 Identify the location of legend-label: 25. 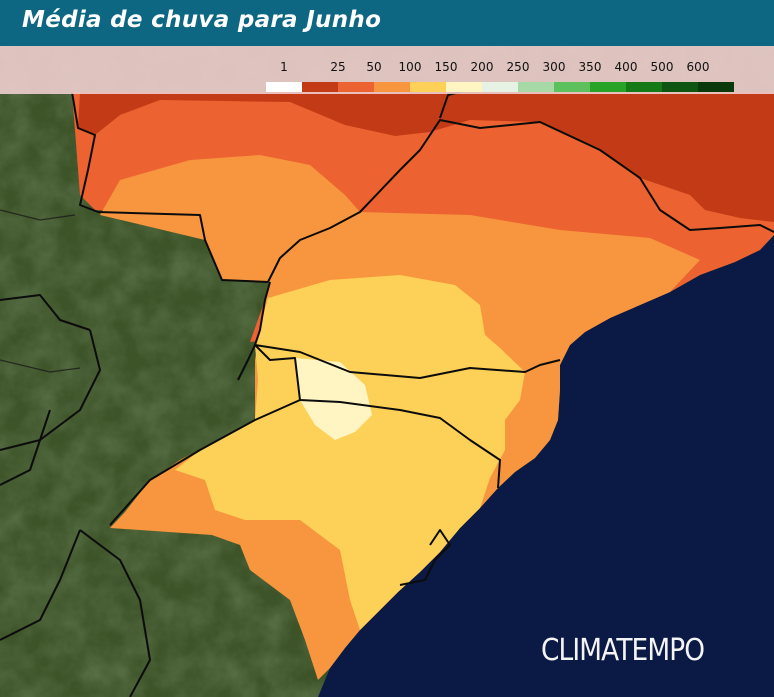
(338, 67).